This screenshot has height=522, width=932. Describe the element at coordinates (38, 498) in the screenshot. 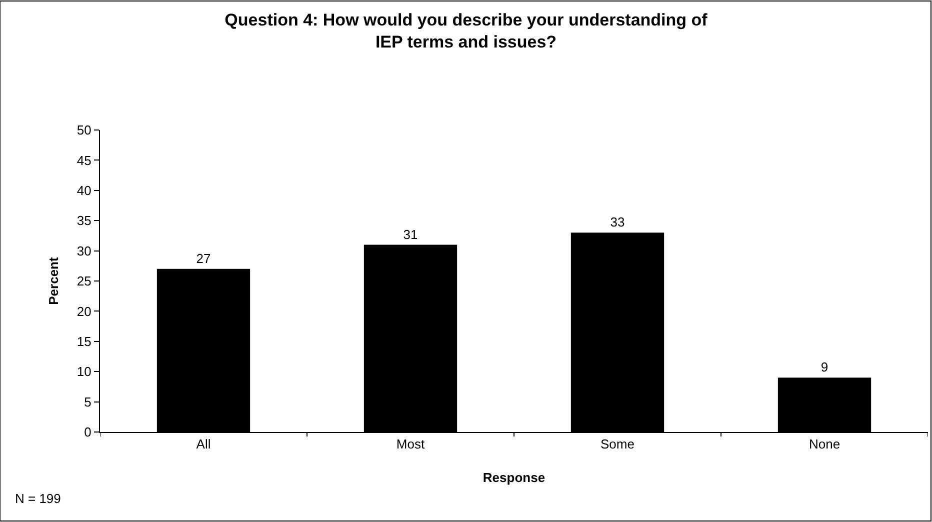

I see `text: N = 199` at that location.